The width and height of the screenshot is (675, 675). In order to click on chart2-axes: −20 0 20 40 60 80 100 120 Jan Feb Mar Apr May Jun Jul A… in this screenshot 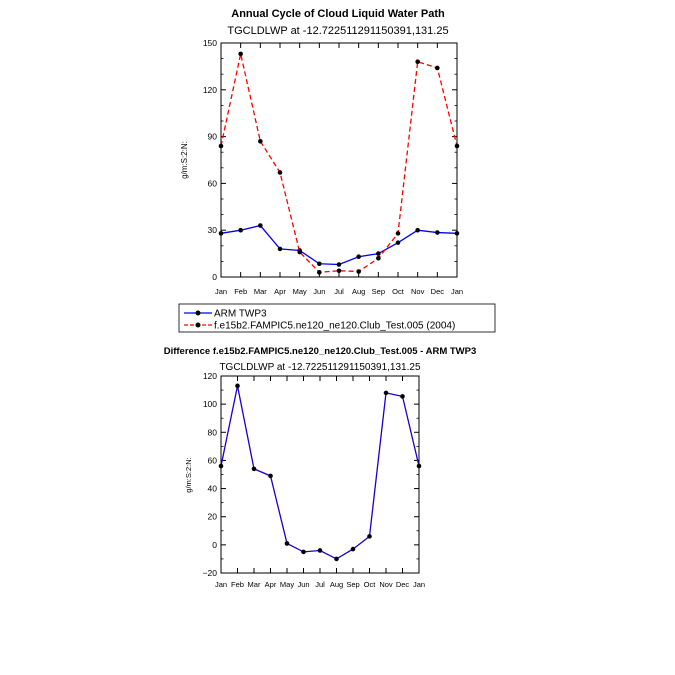, I will do `click(314, 480)`.